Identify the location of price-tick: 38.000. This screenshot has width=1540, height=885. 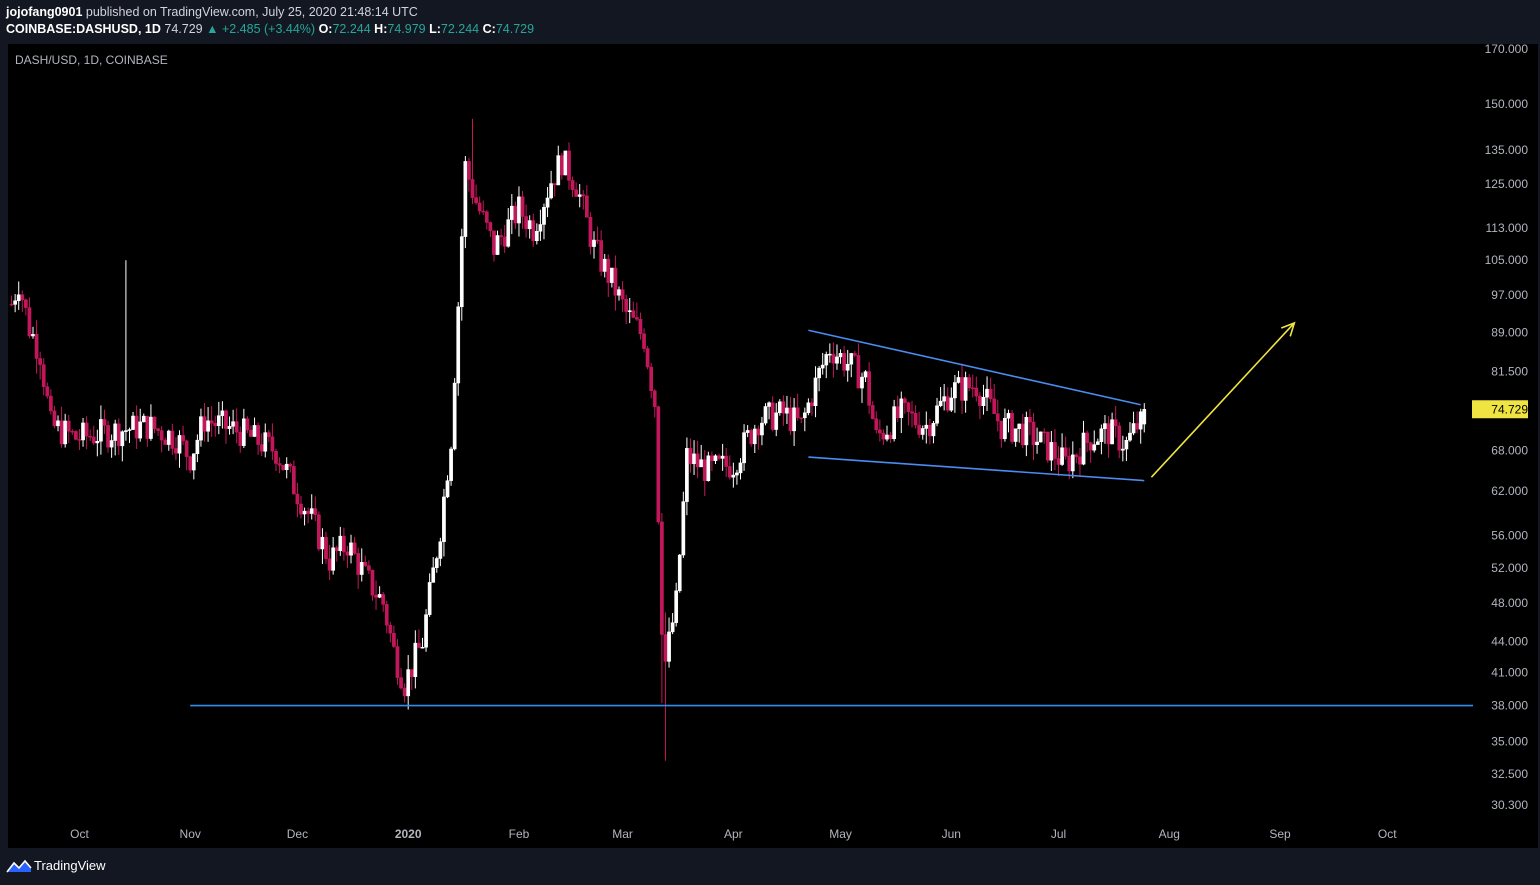
(1509, 706).